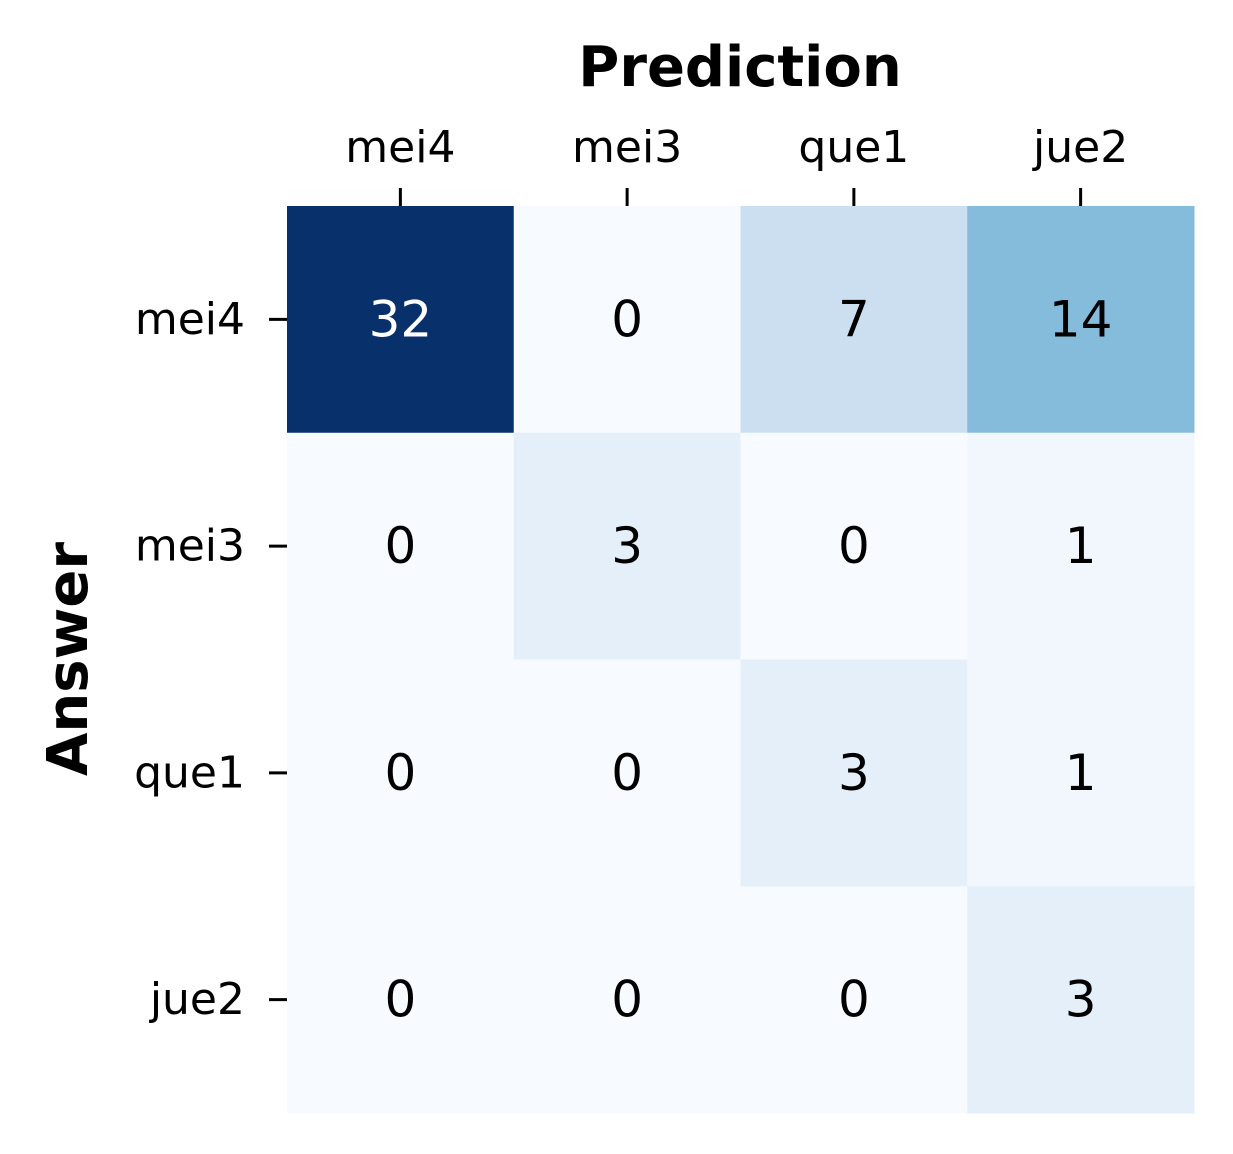 This screenshot has height=1154, width=1233. I want to click on cell-value-label: 32, so click(401, 319).